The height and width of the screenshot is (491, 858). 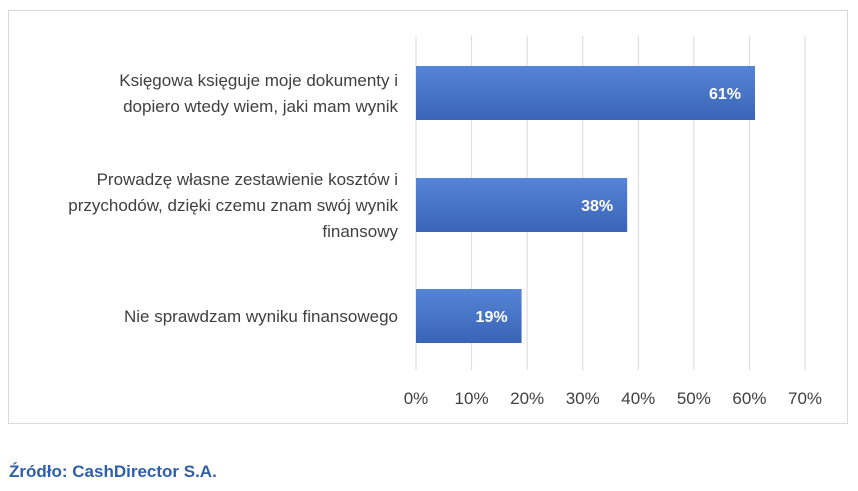 I want to click on category-label: Księgowa księguje moje dokumenty i, so click(x=258, y=80).